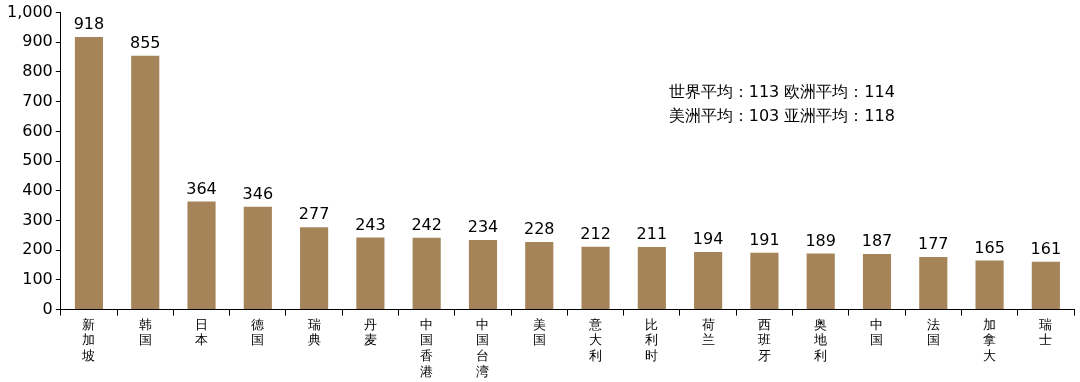 The height and width of the screenshot is (382, 1080). Describe the element at coordinates (595, 339) in the screenshot. I see `x-tick-label: 意大利` at that location.